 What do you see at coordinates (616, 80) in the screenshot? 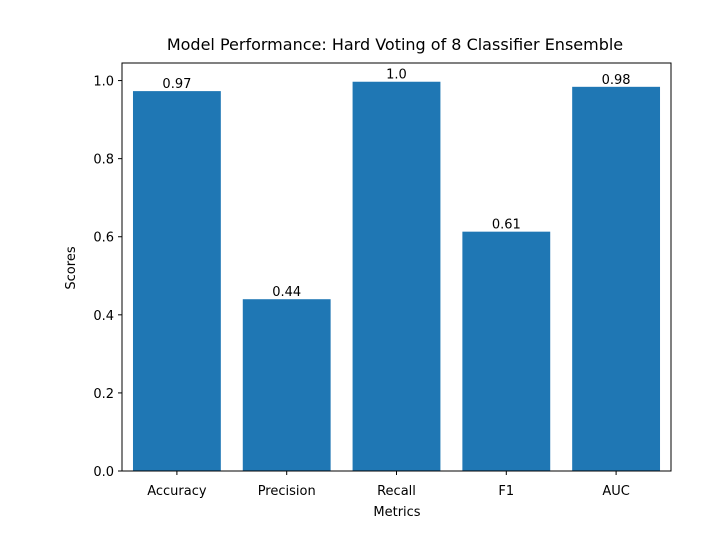
I see `data-label-auc: 0.98` at bounding box center [616, 80].